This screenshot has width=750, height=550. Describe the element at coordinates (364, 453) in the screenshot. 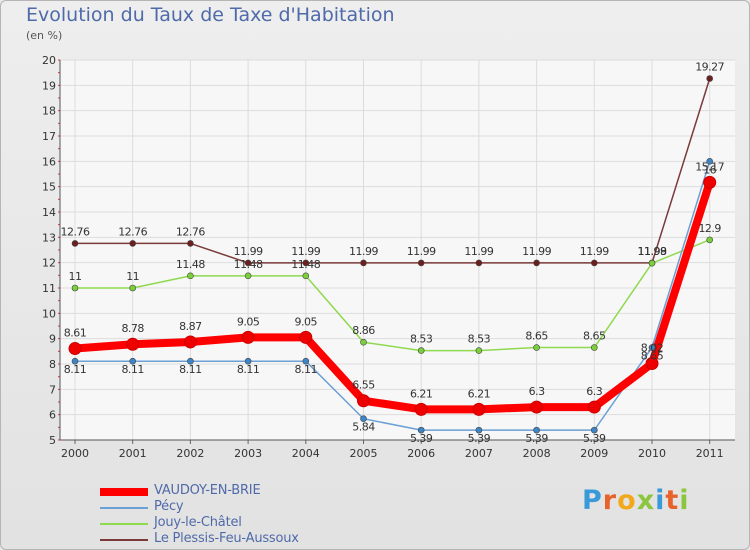

I see `x-tick-label: 2005` at that location.